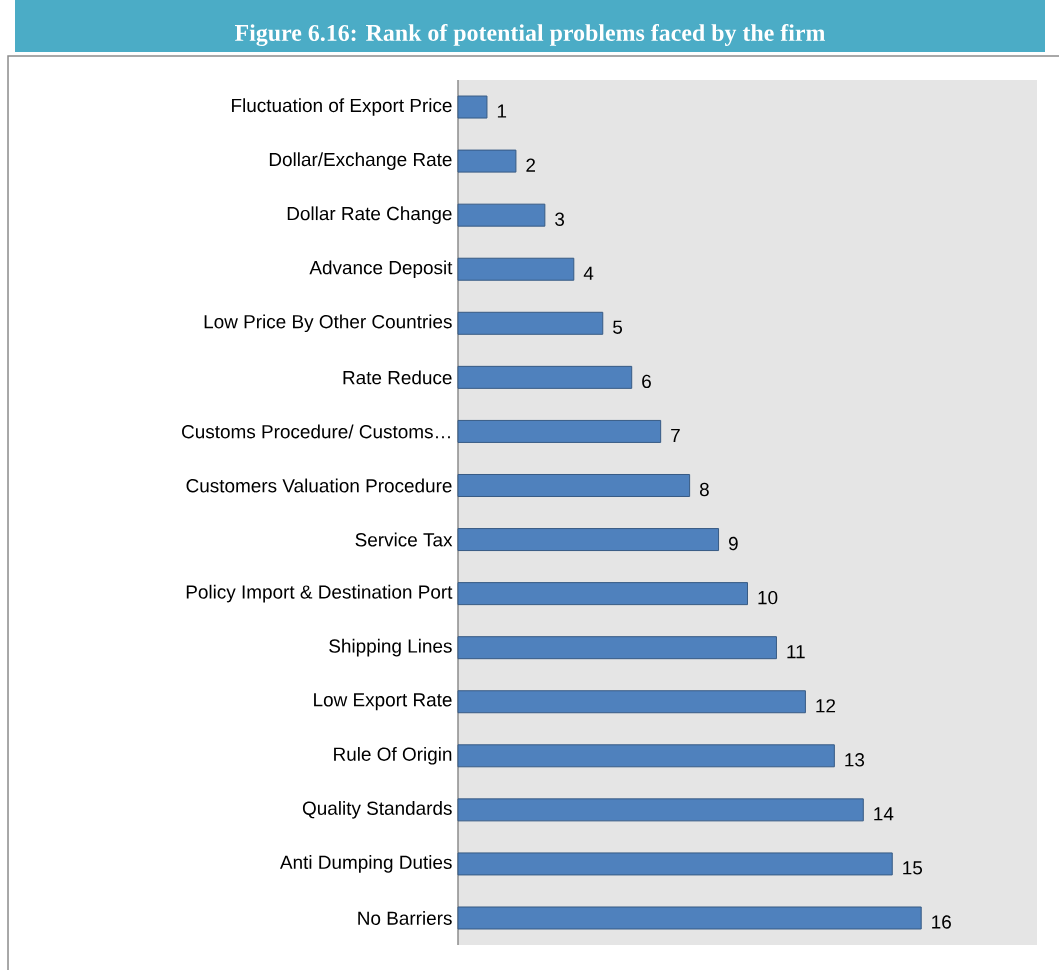 The height and width of the screenshot is (970, 1059). What do you see at coordinates (941, 922) in the screenshot?
I see `data-label: 16` at bounding box center [941, 922].